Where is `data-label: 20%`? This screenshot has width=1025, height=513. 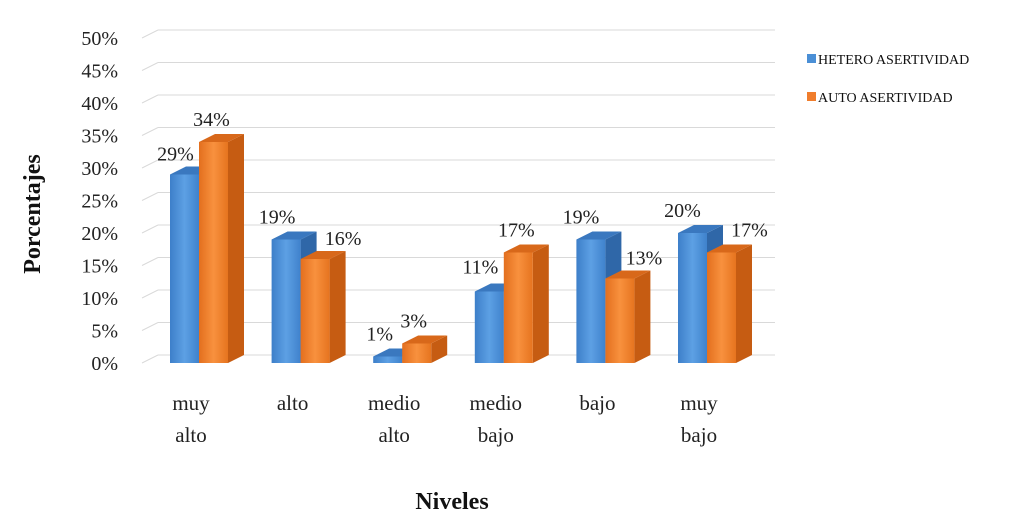 data-label: 20% is located at coordinates (682, 211).